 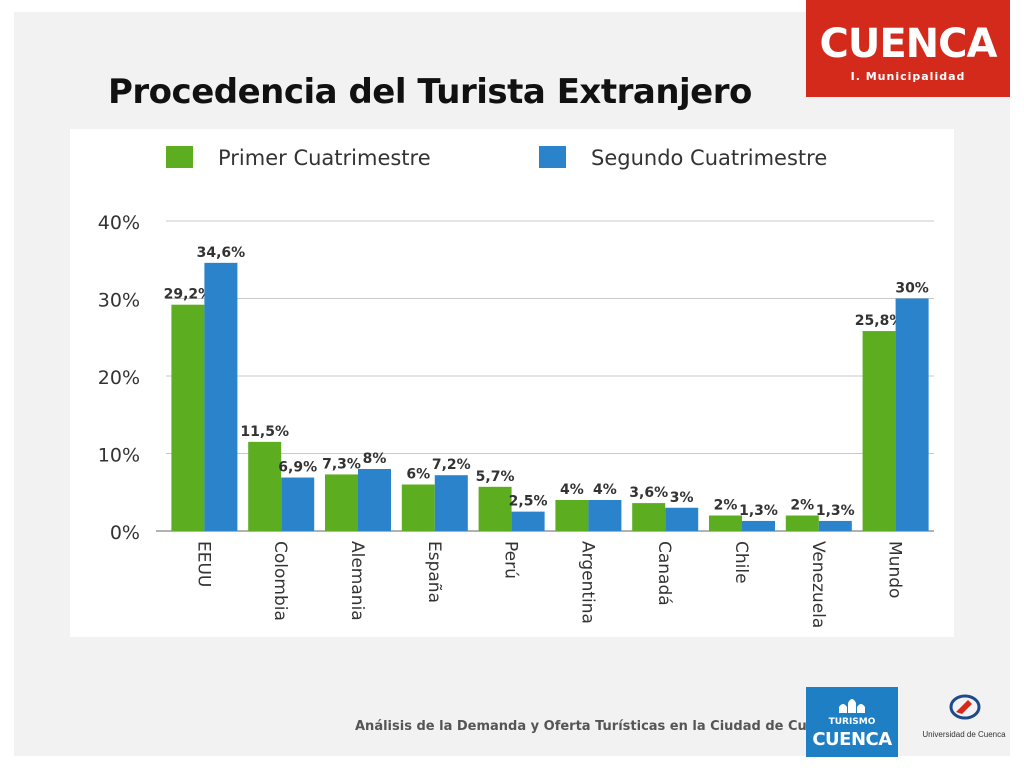 I want to click on x-tick-label: Alemania, so click(x=357, y=581).